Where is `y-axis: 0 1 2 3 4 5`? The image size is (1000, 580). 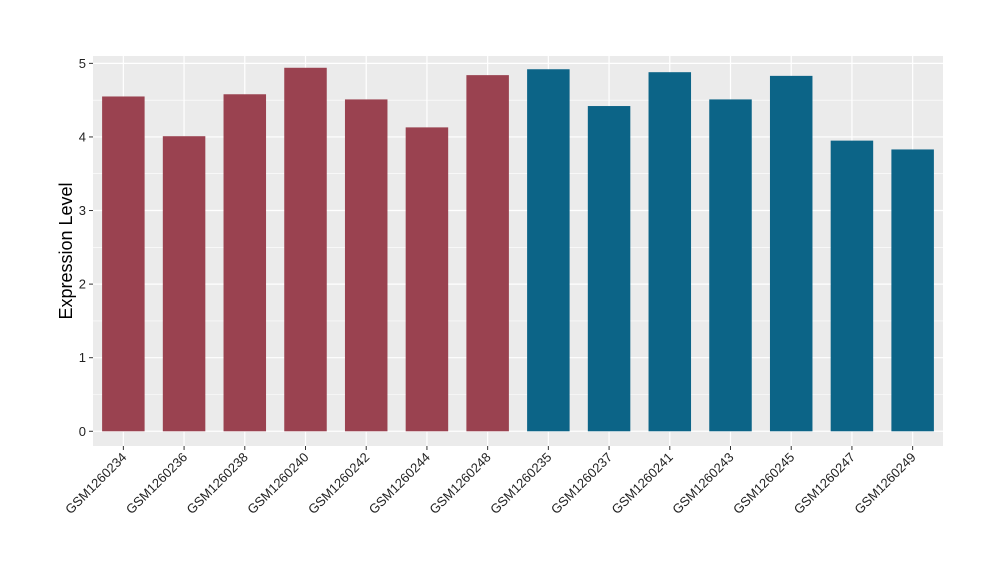 y-axis: 0 1 2 3 4 5 is located at coordinates (86, 247).